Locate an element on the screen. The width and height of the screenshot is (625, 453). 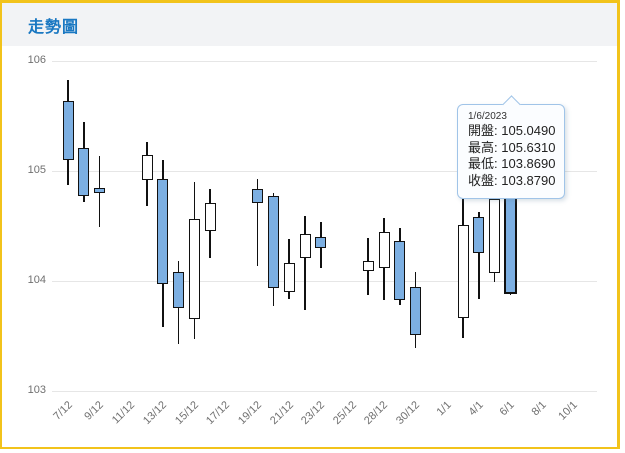
tooltip-open-row: 開盤105.0490 is located at coordinates (516, 131).